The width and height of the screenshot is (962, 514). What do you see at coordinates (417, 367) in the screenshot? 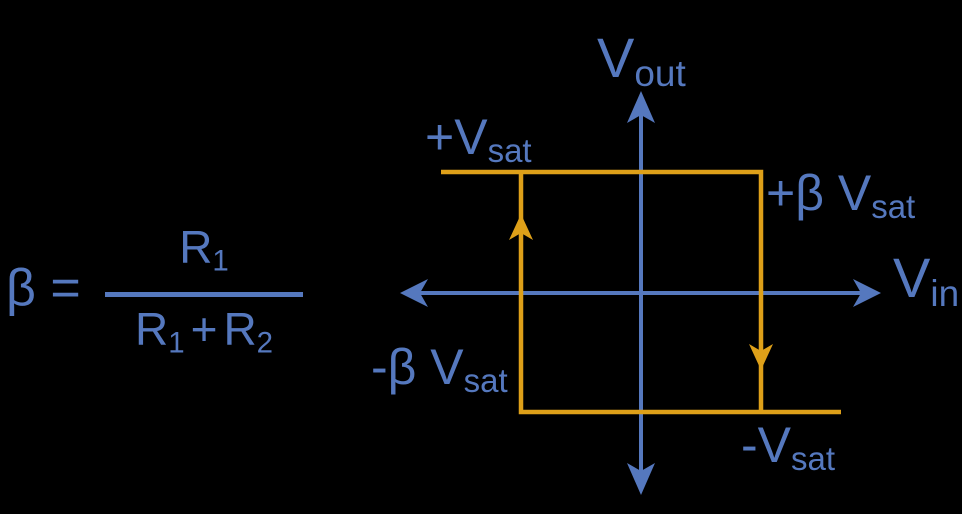
I see `neg-beta-vsat-base: -β V` at bounding box center [417, 367].